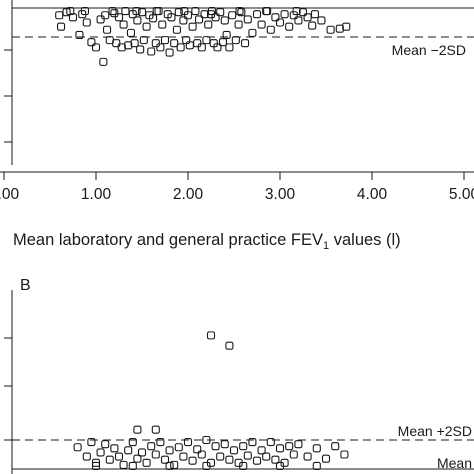 This screenshot has width=474, height=474. I want to click on x-tick-label: 1.00, so click(96, 194).